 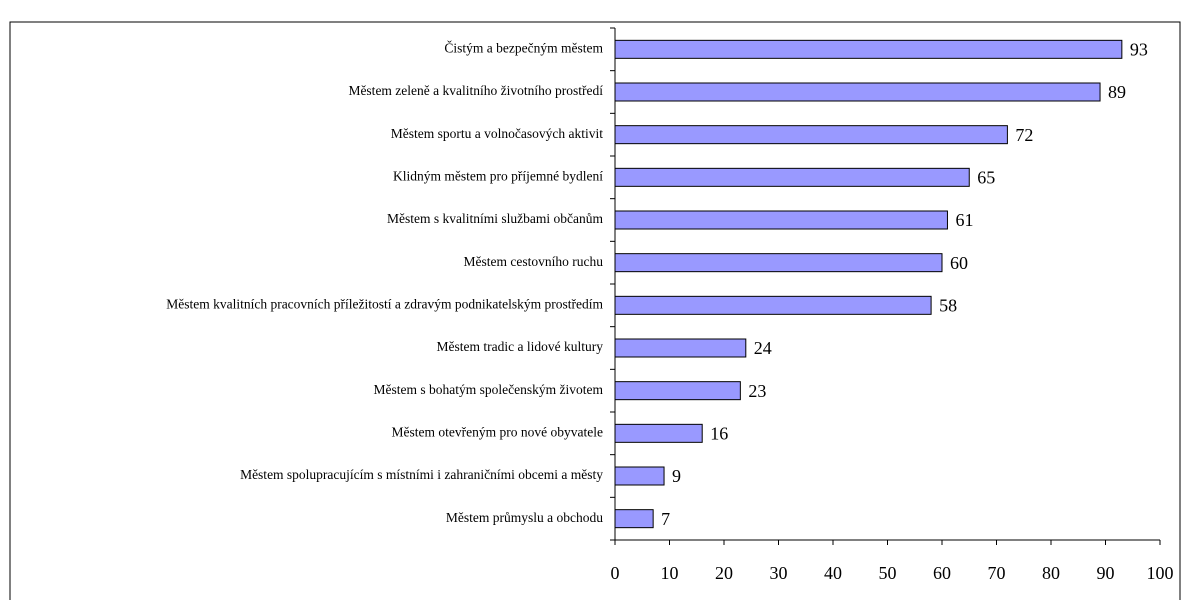 What do you see at coordinates (520, 346) in the screenshot?
I see `y-tick-label: Městem tradic a lidové kultury` at bounding box center [520, 346].